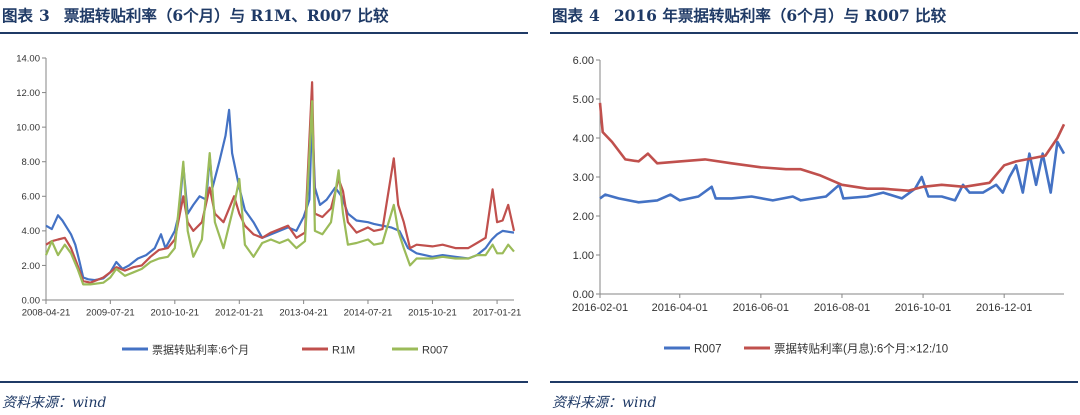 The height and width of the screenshot is (415, 1080). I want to click on x-tick-label: 2016-02-01, so click(600, 308).